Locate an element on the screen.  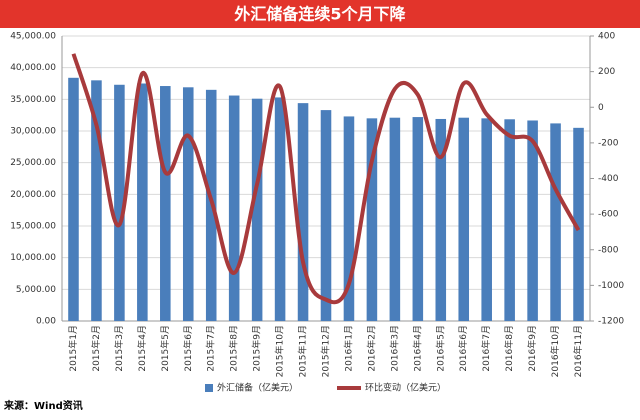
y2-tick-label: 200 is located at coordinates (606, 72).